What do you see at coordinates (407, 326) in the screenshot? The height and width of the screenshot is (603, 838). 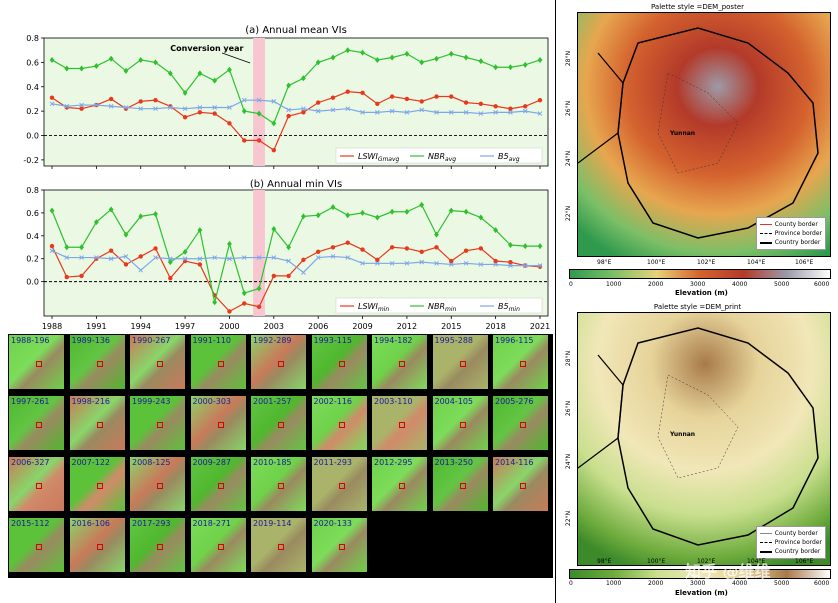 I see `xtick-label-8: 2012` at bounding box center [407, 326].